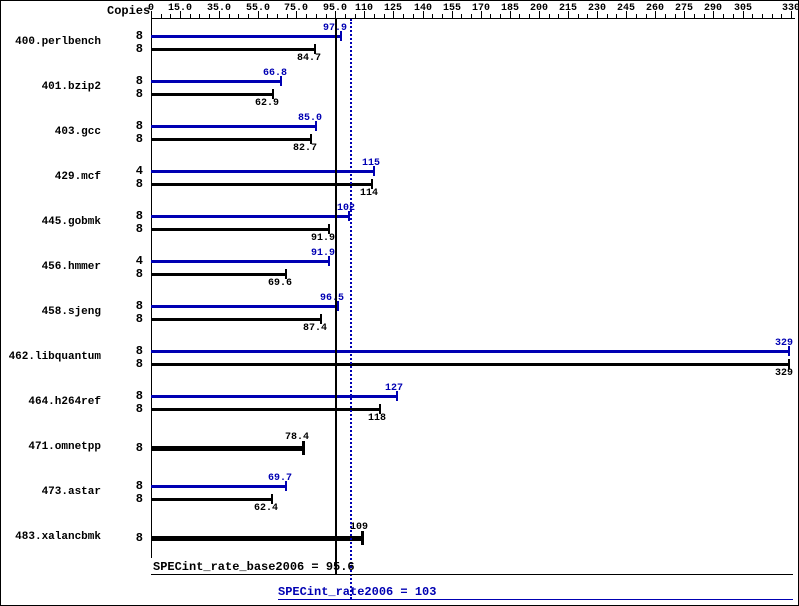 The image size is (799, 606). What do you see at coordinates (364, 8) in the screenshot?
I see `axis-tick-label: 110` at bounding box center [364, 8].